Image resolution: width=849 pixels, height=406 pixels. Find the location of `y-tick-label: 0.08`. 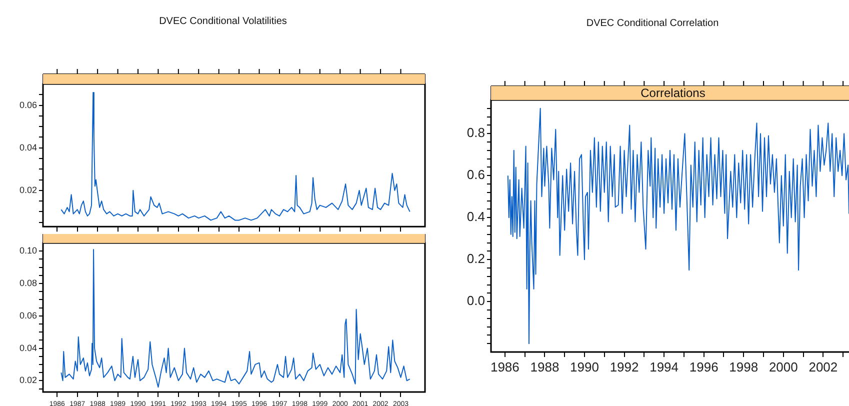

y-tick-label: 0.08 is located at coordinates (28, 283).